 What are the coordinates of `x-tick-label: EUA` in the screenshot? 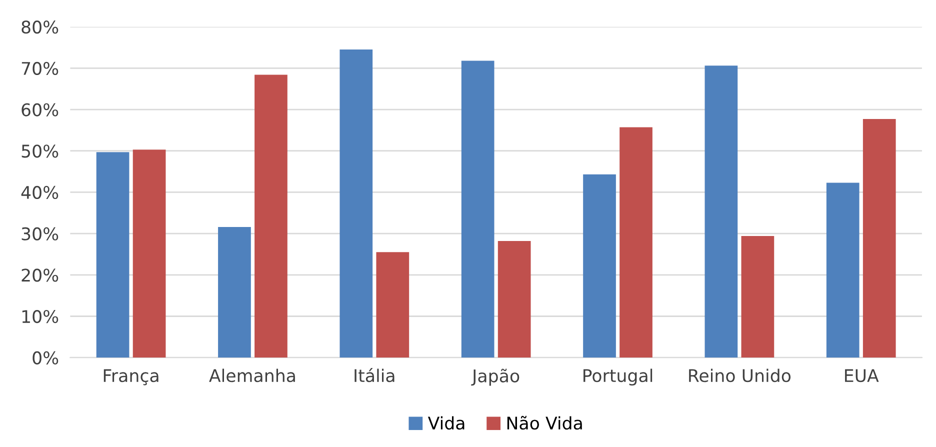 It's located at (862, 375).